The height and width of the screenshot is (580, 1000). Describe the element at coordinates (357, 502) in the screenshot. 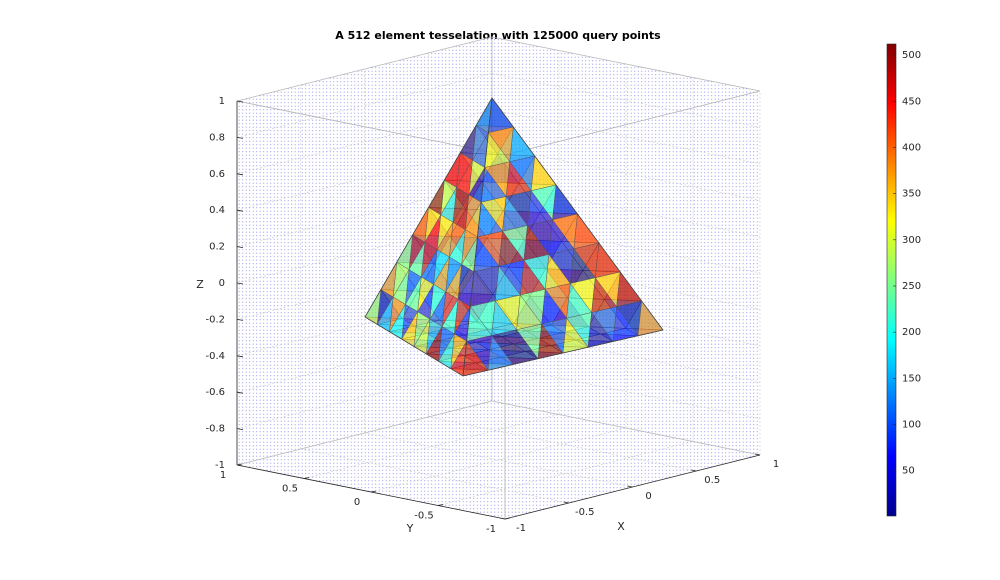

I see `y-tick-label: 0` at that location.